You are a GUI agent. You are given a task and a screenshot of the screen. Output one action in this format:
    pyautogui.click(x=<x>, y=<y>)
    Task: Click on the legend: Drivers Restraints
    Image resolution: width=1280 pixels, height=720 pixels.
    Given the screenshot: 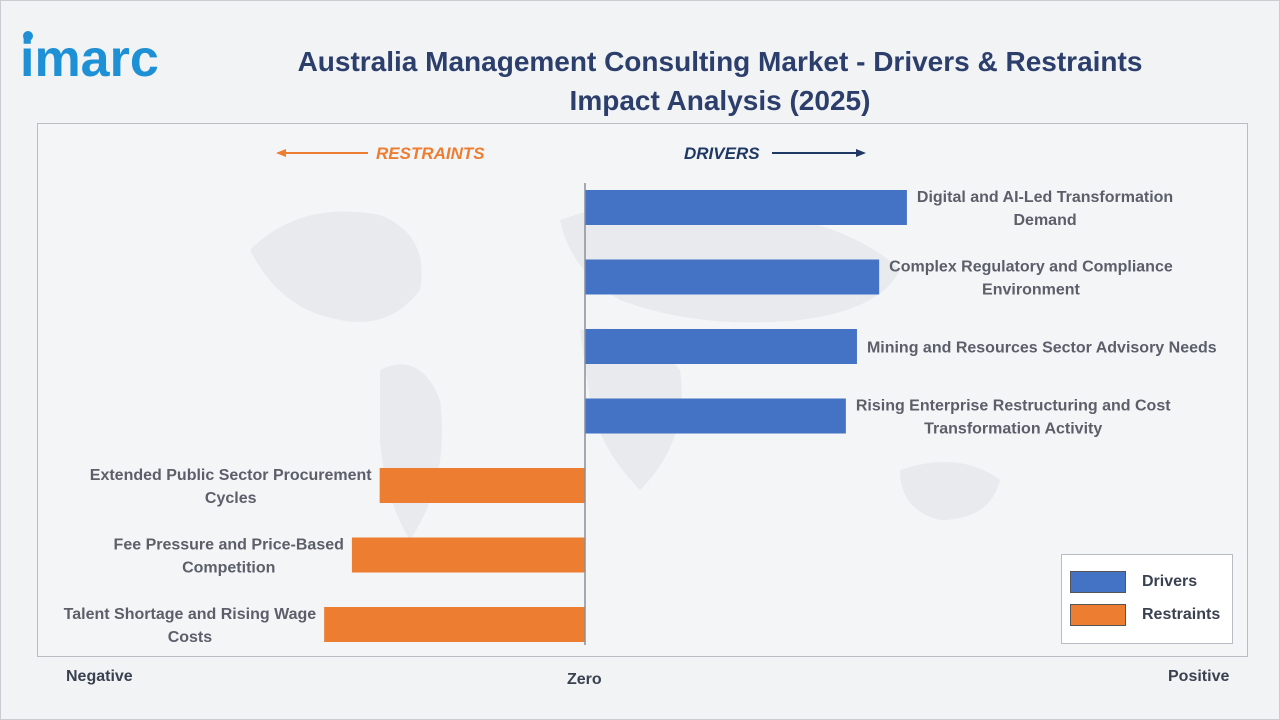 What is the action you would take?
    pyautogui.click(x=1147, y=599)
    